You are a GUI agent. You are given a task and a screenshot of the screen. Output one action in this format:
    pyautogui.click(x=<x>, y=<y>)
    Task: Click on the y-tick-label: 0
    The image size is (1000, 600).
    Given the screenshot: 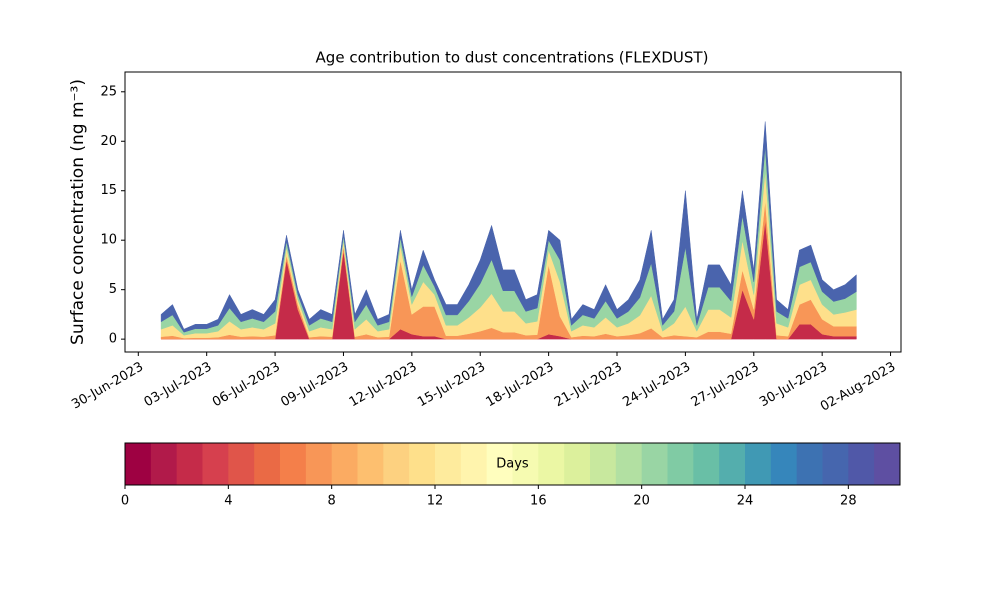 What is the action you would take?
    pyautogui.click(x=113, y=339)
    